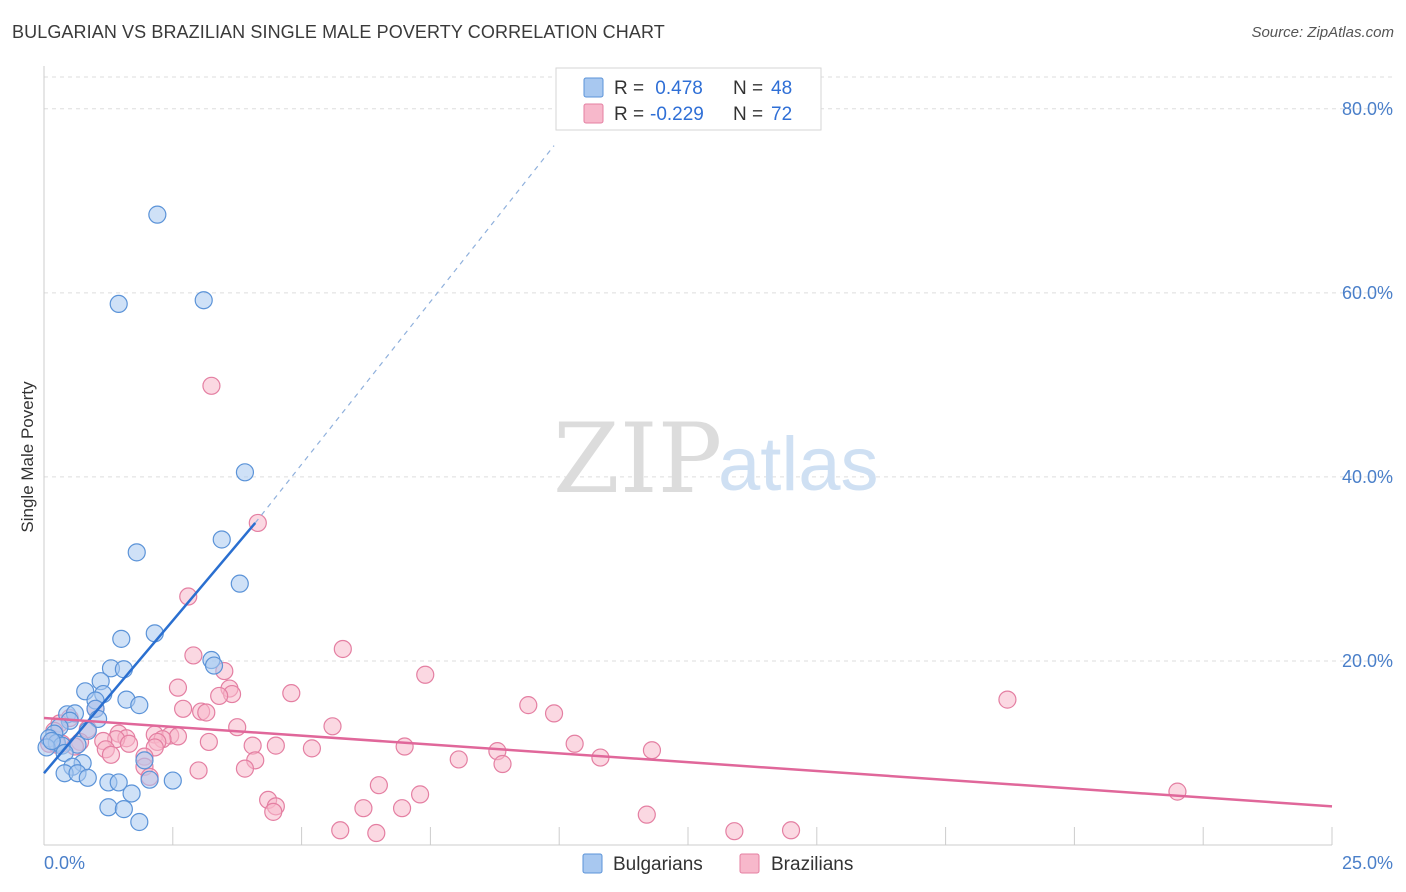  Describe the element at coordinates (677, 114) in the screenshot. I see `legend-r-value-brazilians: -0.229` at that location.